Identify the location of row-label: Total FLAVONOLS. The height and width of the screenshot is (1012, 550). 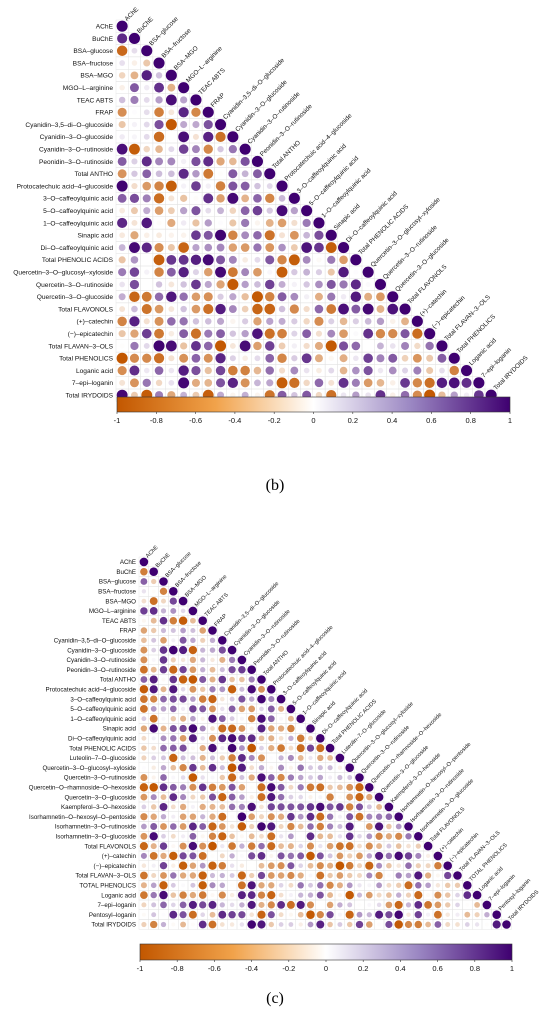
(110, 846).